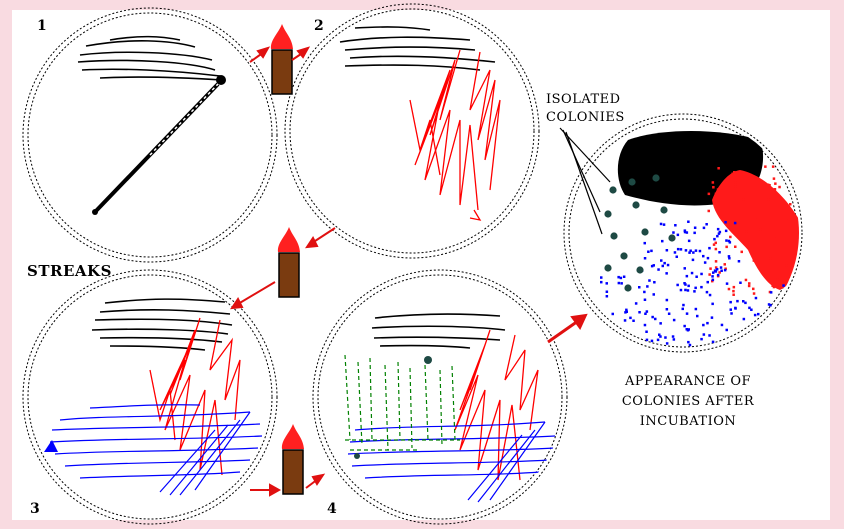  I want to click on isolated-colonies-label-line2: COLONIES, so click(585, 117).